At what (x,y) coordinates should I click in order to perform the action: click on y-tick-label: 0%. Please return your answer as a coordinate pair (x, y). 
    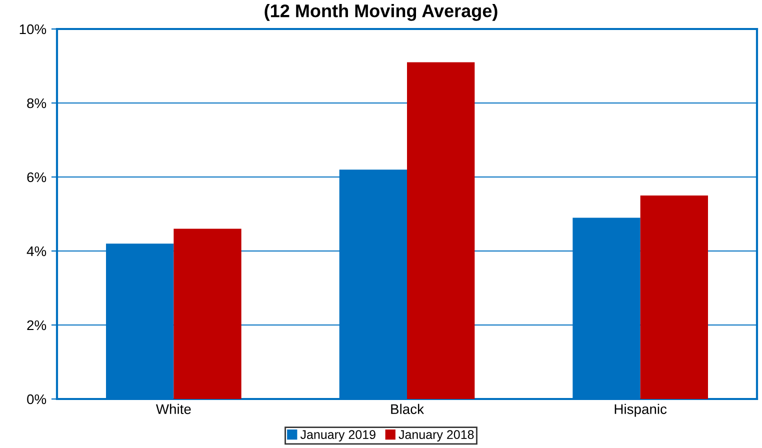
    Looking at the image, I should click on (36, 399).